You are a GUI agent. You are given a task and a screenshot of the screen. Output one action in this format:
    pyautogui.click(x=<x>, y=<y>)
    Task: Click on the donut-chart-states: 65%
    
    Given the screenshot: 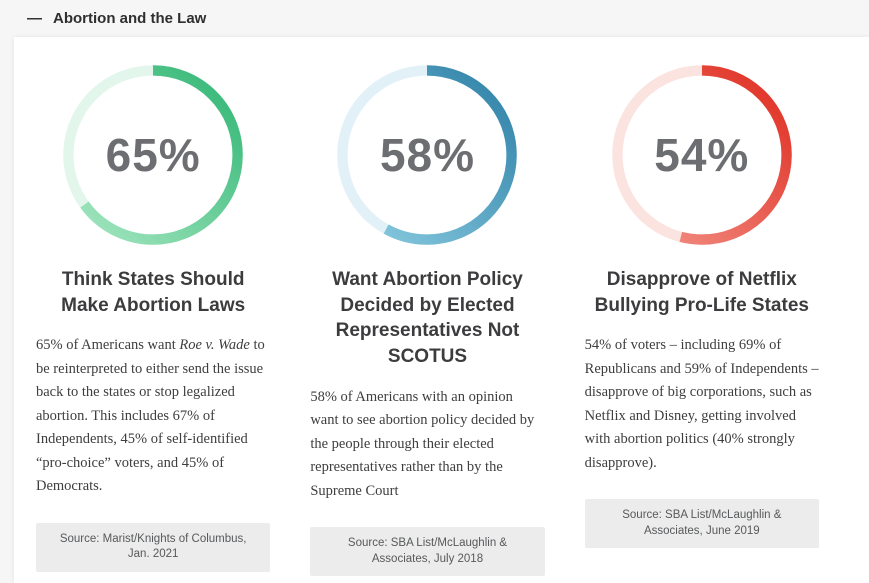 What is the action you would take?
    pyautogui.click(x=153, y=155)
    